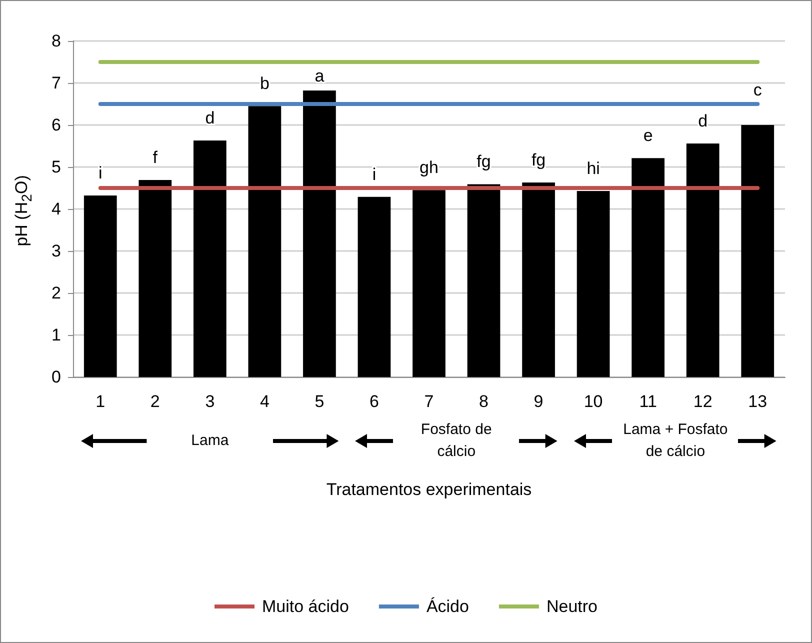 The image size is (812, 643). Describe the element at coordinates (56, 41) in the screenshot. I see `y-tick-label: 8` at that location.